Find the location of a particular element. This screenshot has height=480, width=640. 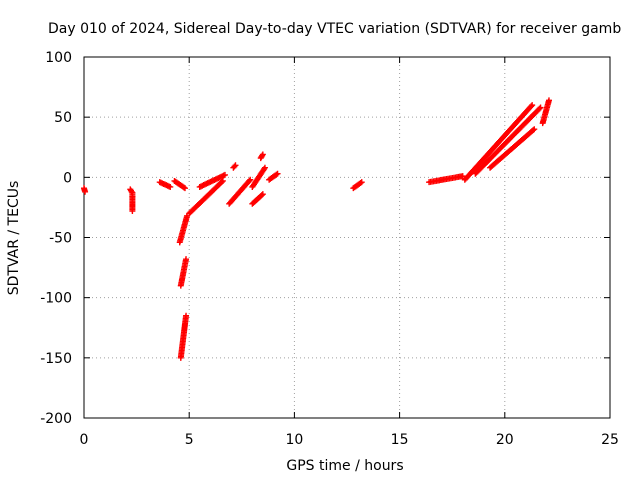

x-tick-label: 10 is located at coordinates (294, 440).